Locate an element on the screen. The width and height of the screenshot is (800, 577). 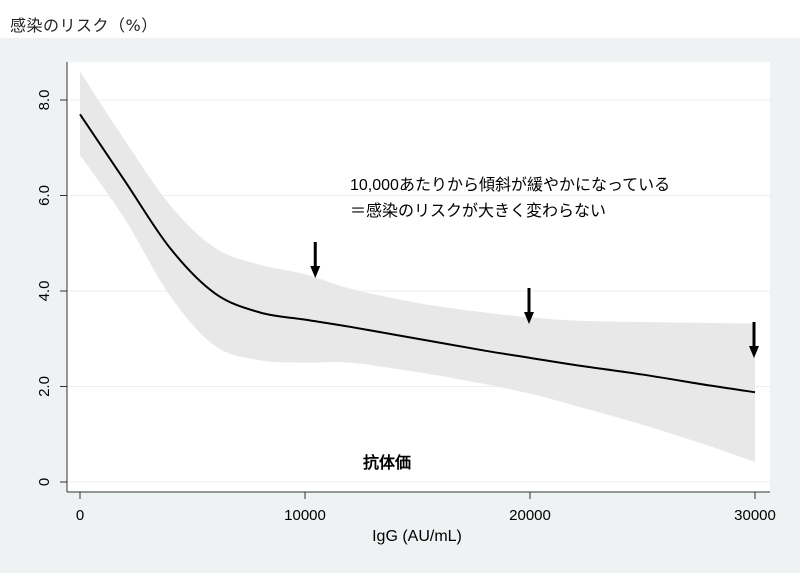
y-axis-title: 感染のリスク（%） is located at coordinates (84, 25).